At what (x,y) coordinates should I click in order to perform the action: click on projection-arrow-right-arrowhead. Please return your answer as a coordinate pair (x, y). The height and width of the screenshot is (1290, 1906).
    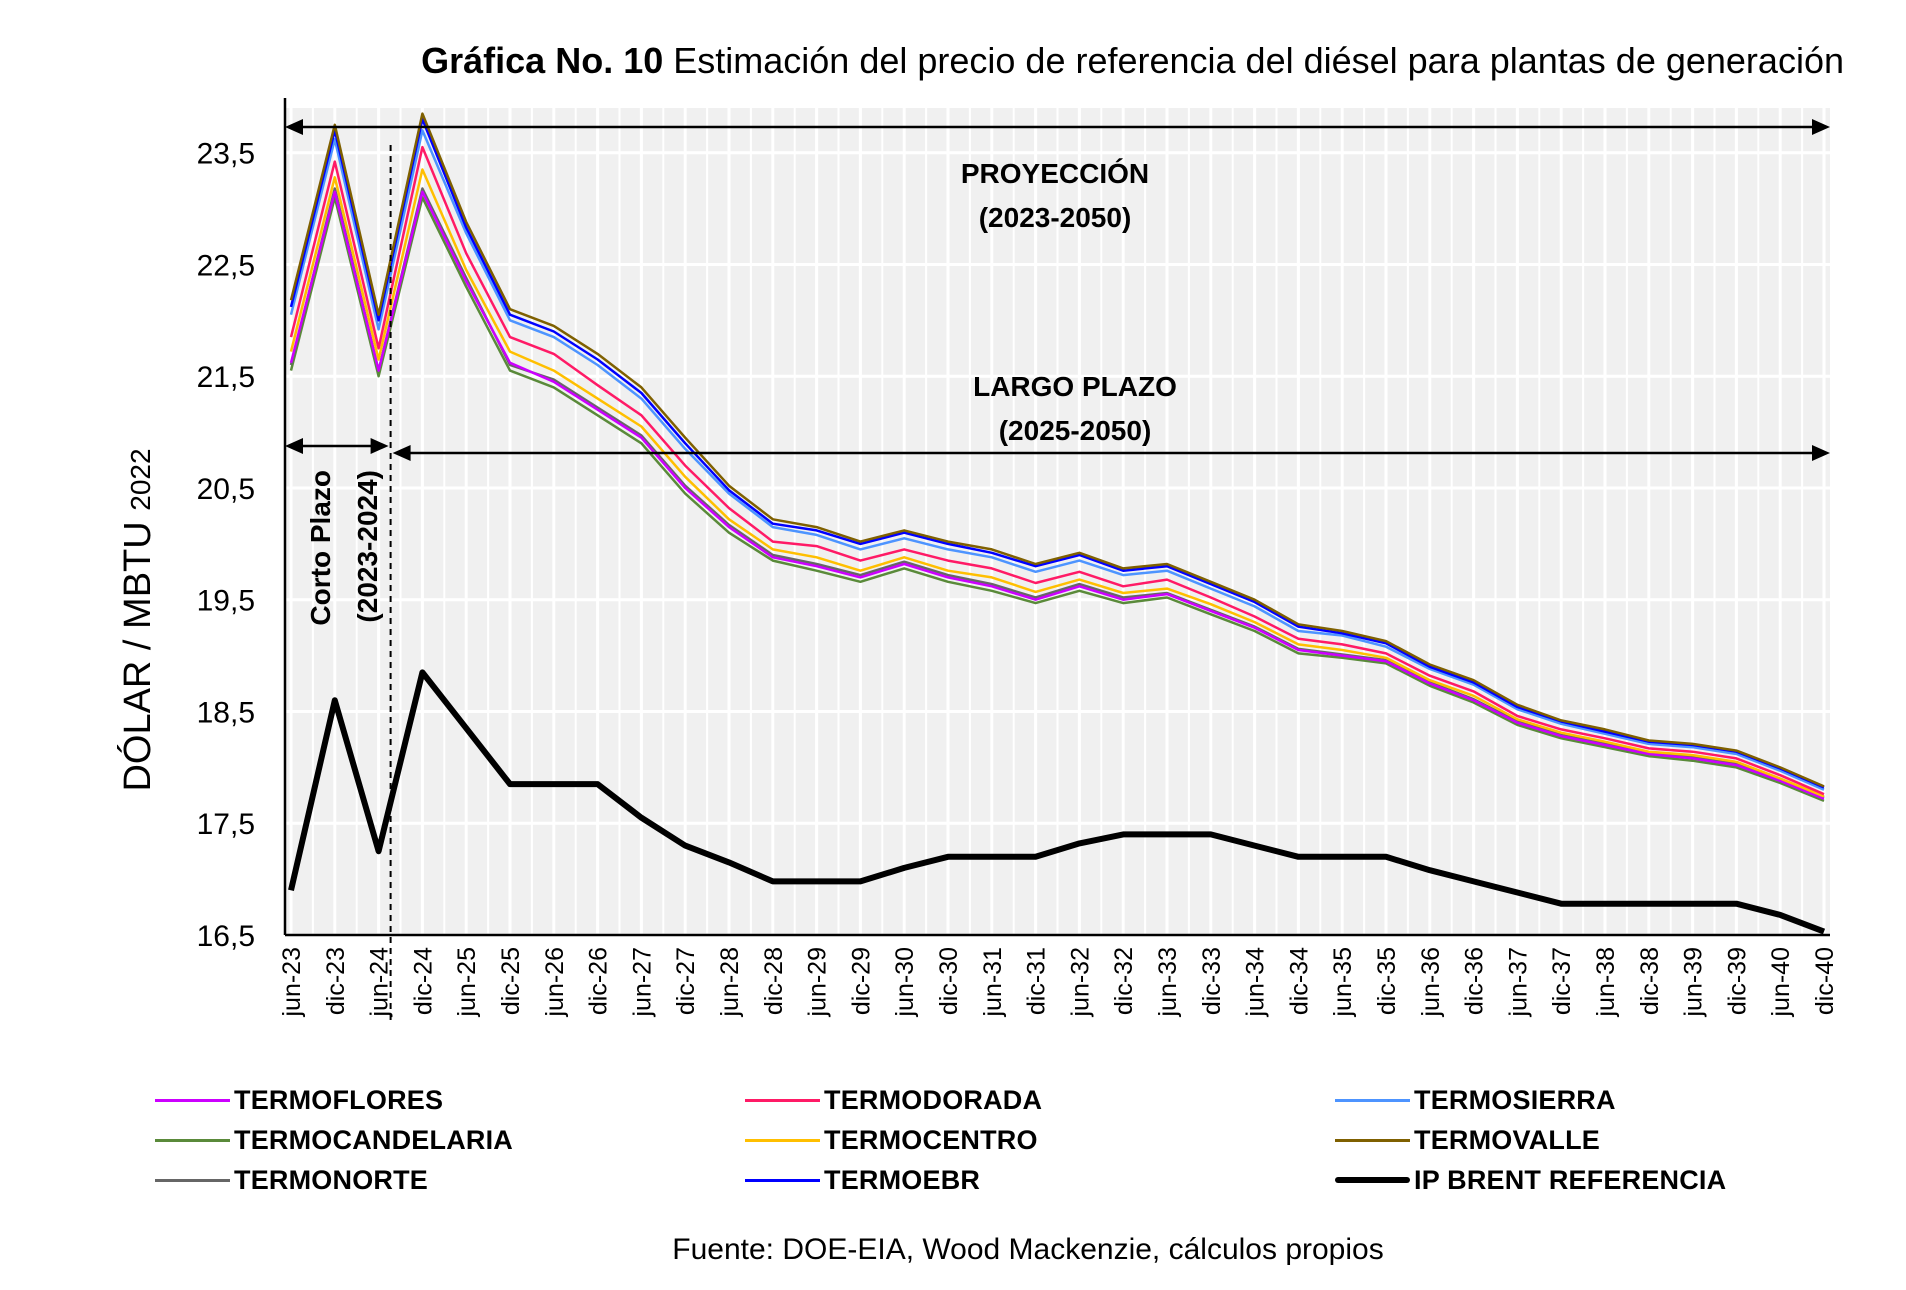
    Looking at the image, I should click on (1821, 127).